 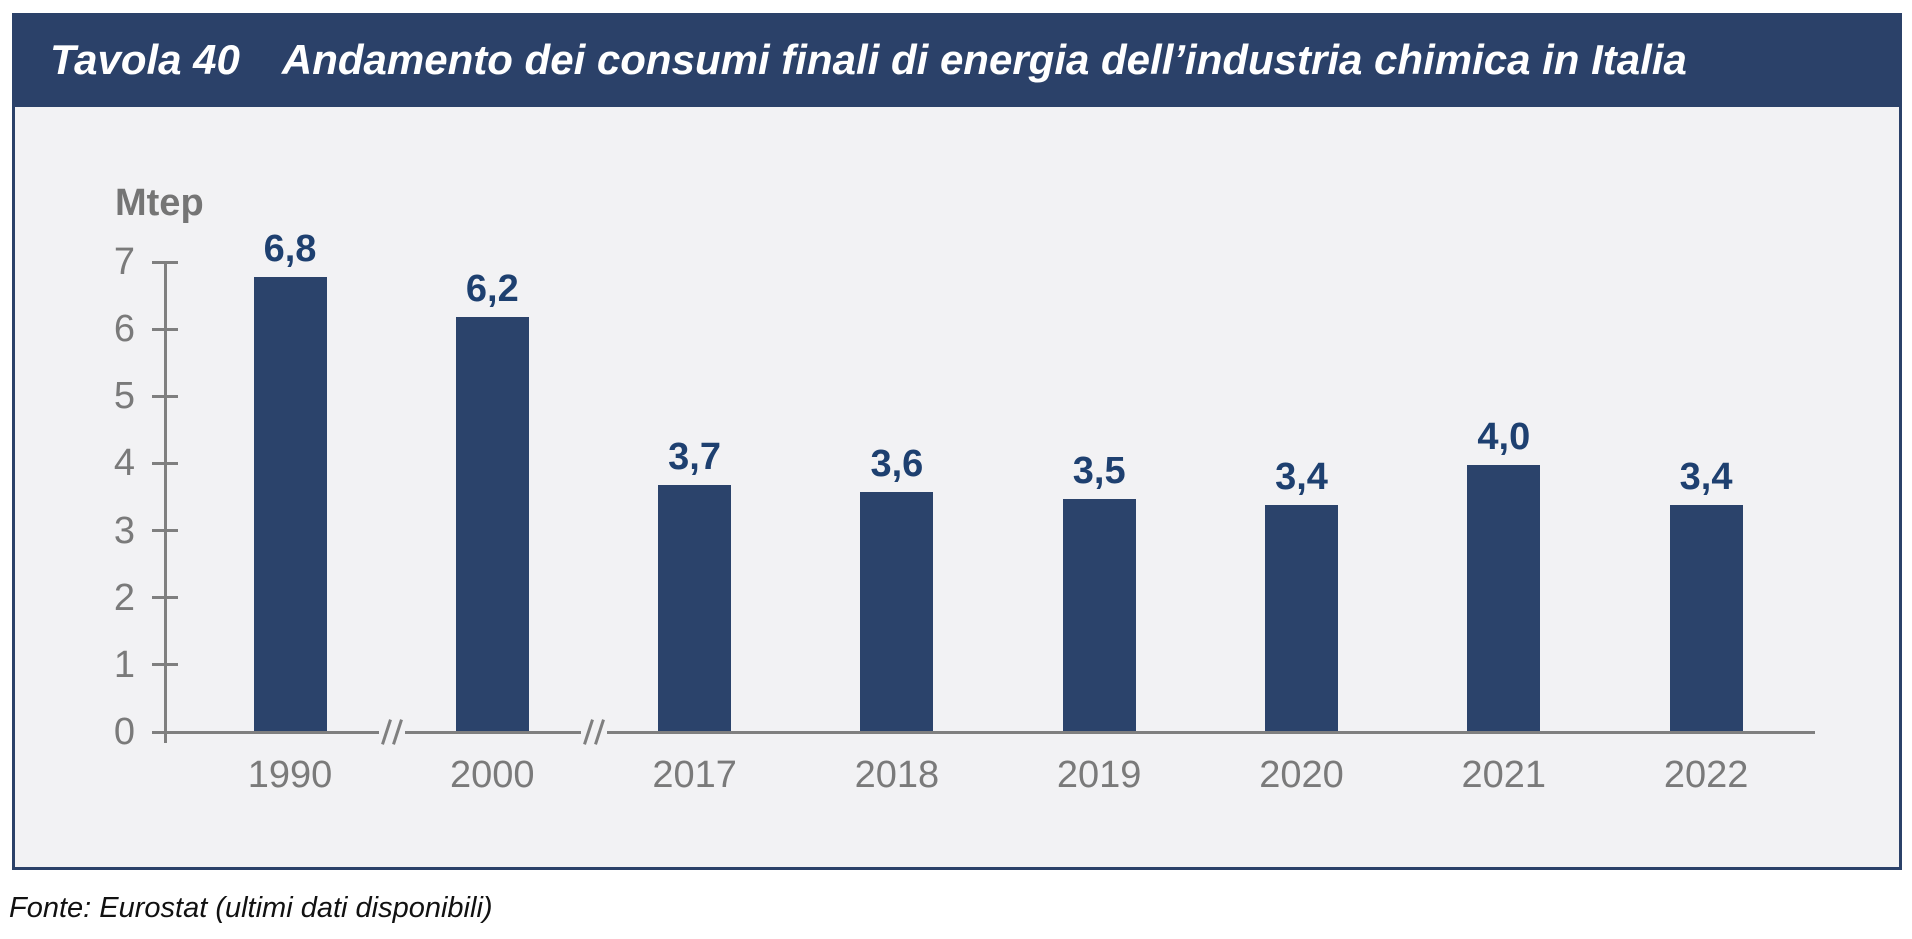 I want to click on x-axis-category-label: 2019, so click(x=1099, y=775).